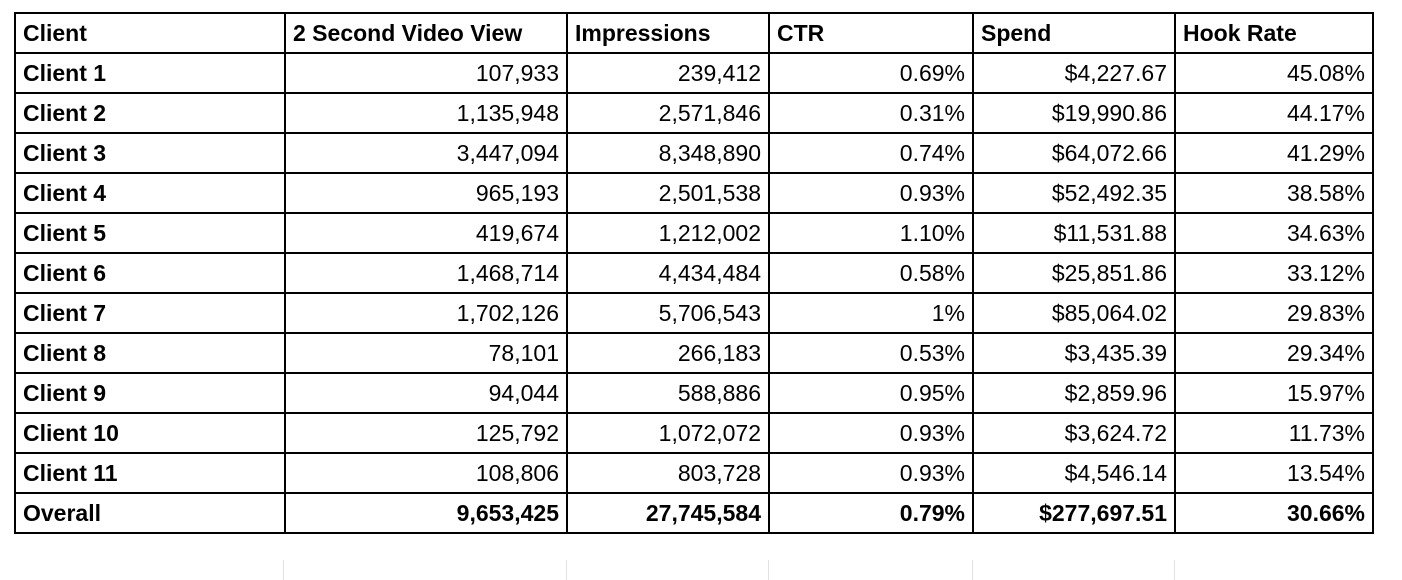 This screenshot has width=1402, height=580. Describe the element at coordinates (426, 273) in the screenshot. I see `video-views-cell: 1,468,714` at that location.